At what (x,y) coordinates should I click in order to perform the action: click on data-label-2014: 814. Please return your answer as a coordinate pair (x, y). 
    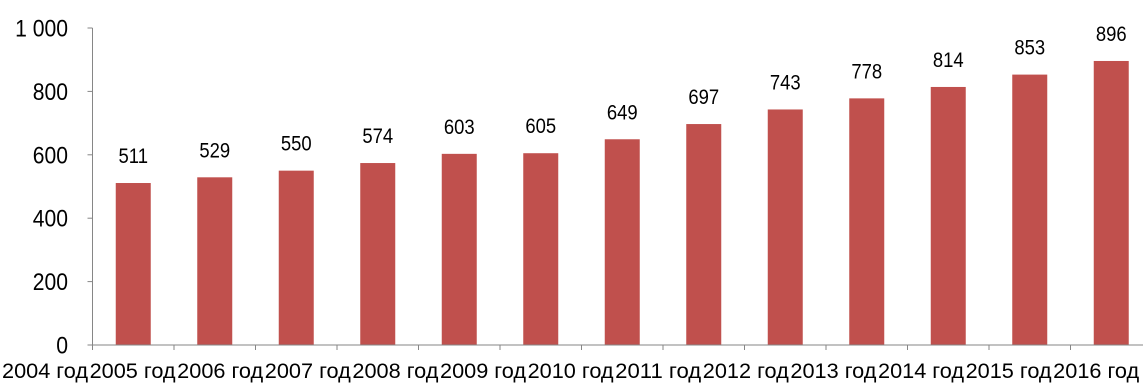
    Looking at the image, I should click on (948, 60).